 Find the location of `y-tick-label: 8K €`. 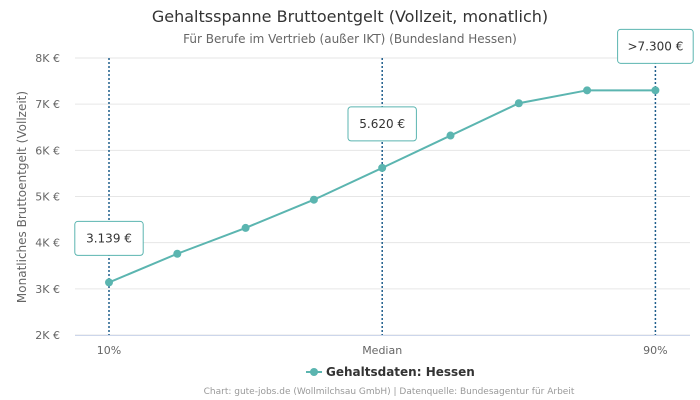

y-tick-label: 8K € is located at coordinates (47, 58).